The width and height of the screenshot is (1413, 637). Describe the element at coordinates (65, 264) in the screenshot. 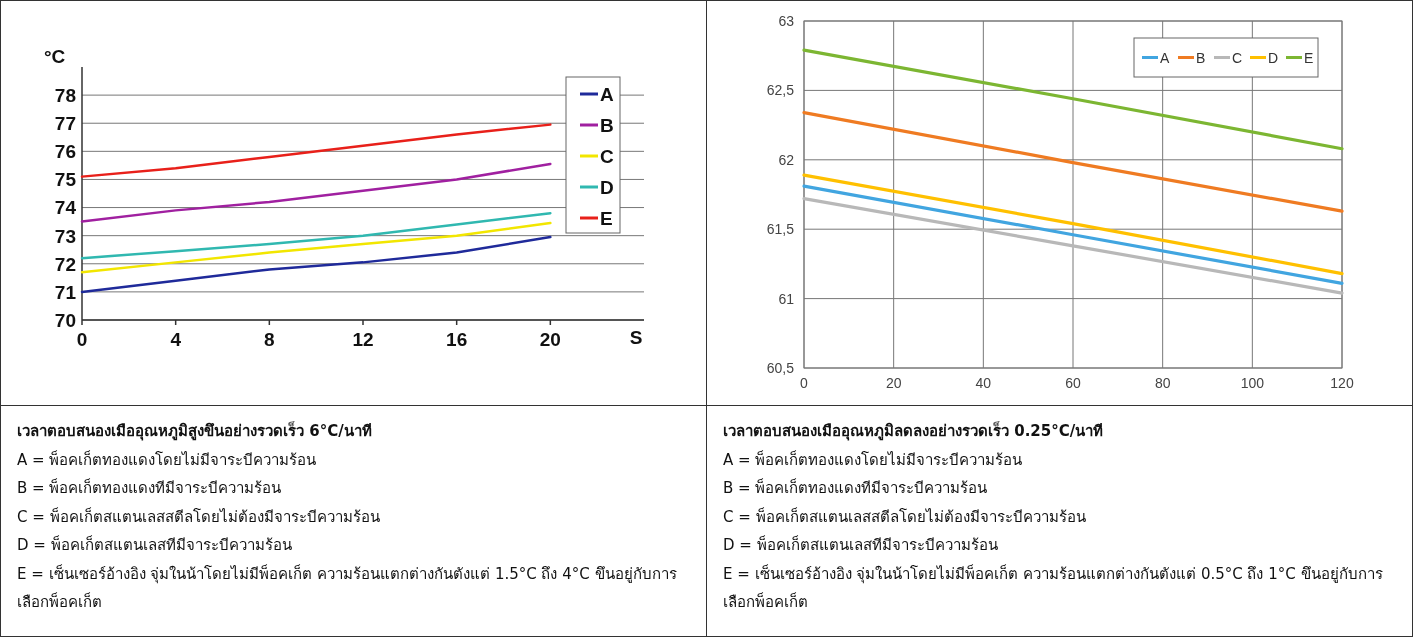

I see `y-tick-label: 72` at that location.